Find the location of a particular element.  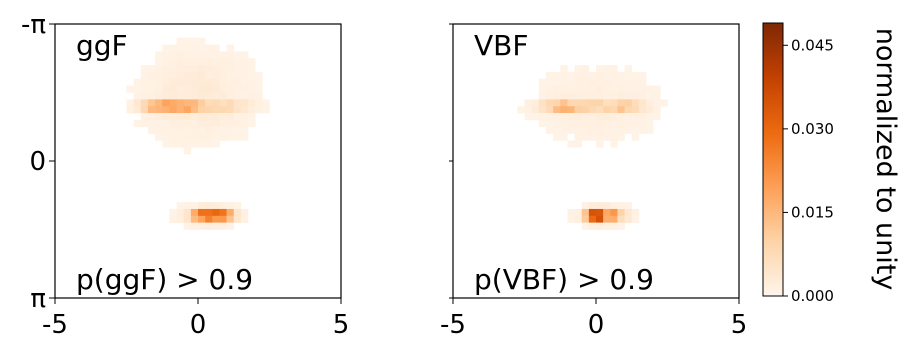

heatmap-cells-ggf is located at coordinates (198, 133).